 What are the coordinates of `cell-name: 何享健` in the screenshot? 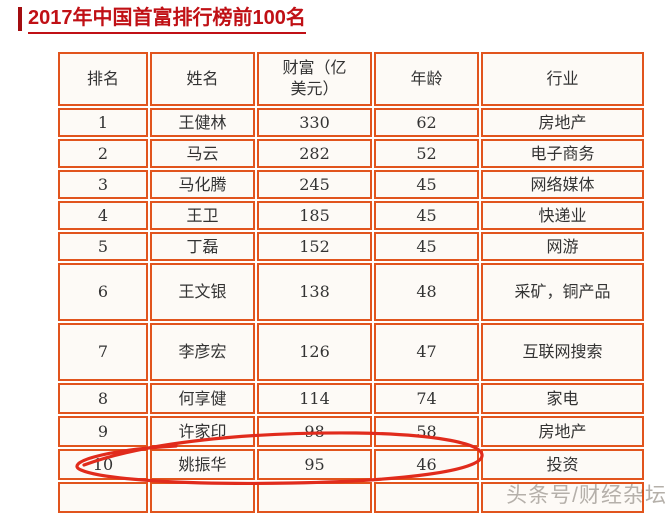 It's located at (202, 398).